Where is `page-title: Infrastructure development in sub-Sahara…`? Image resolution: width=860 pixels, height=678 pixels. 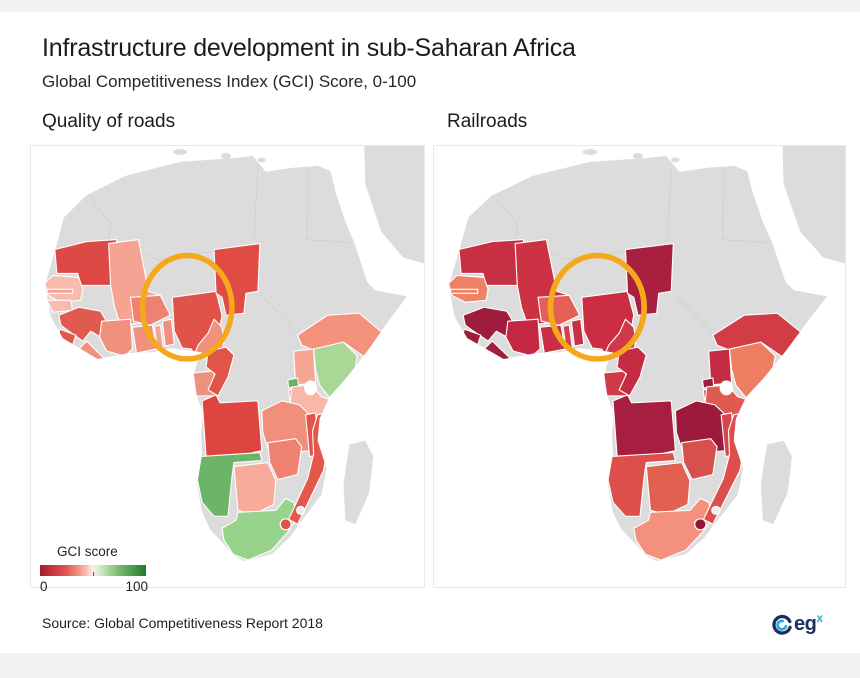 page-title: Infrastructure development in sub-Sahara… is located at coordinates (309, 48).